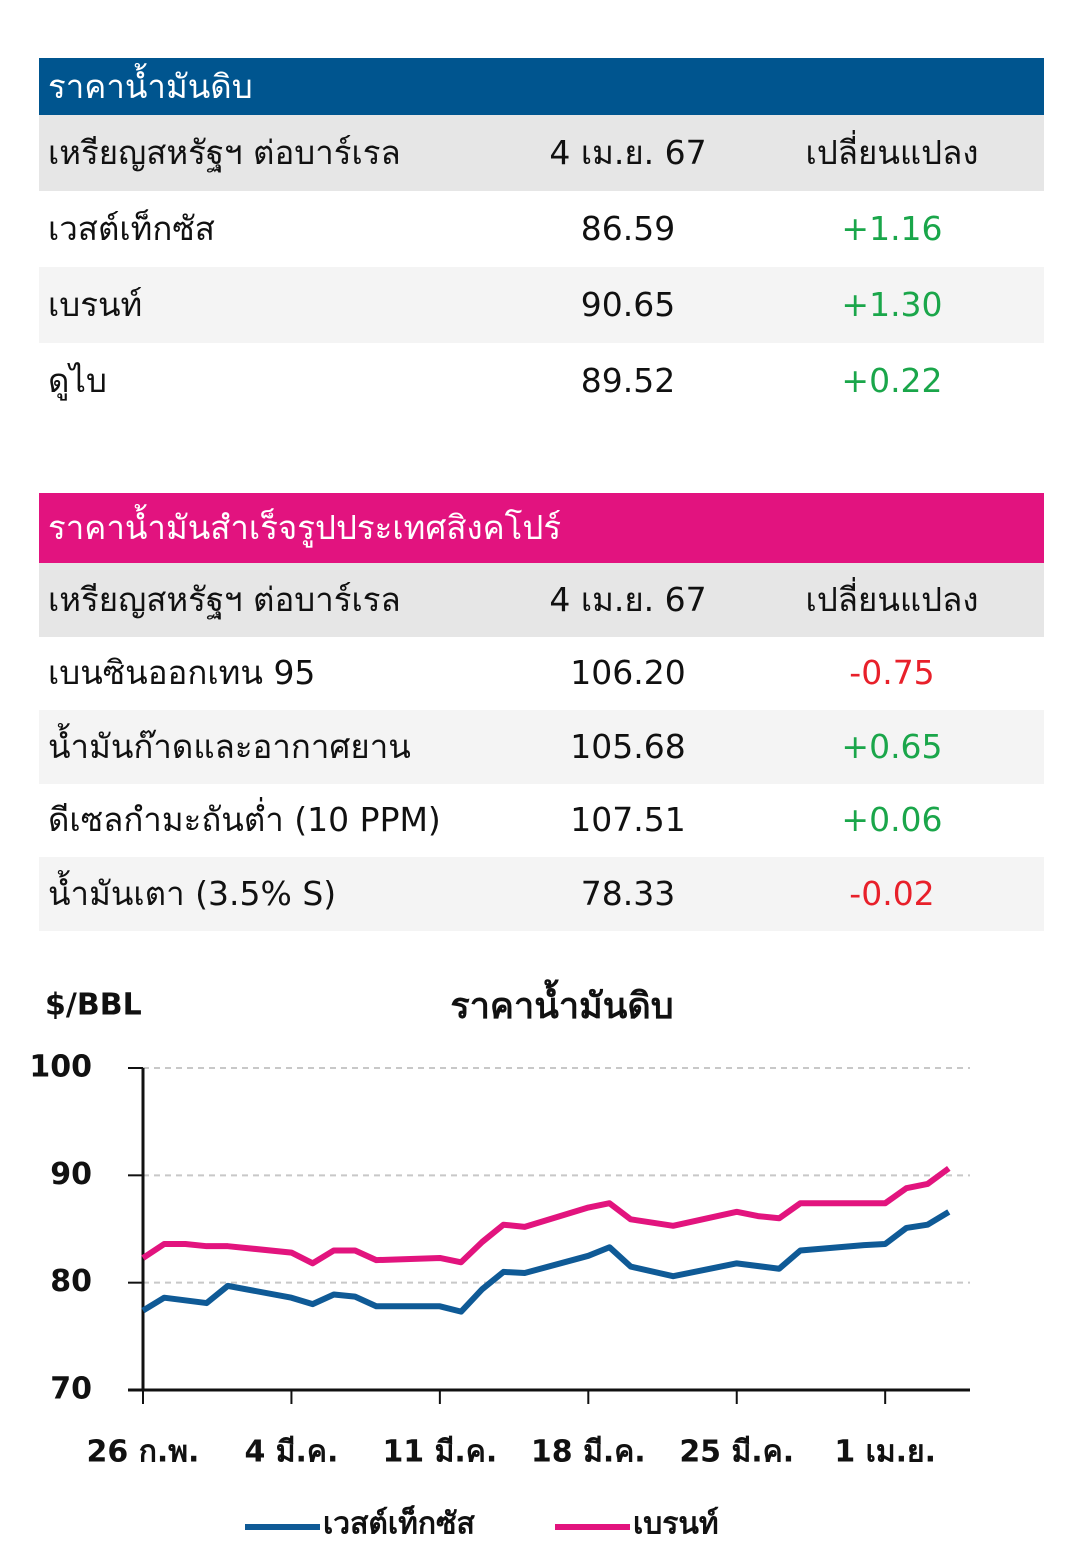 The height and width of the screenshot is (1549, 1067). What do you see at coordinates (628, 673) in the screenshot?
I see `cell: 106.20` at bounding box center [628, 673].